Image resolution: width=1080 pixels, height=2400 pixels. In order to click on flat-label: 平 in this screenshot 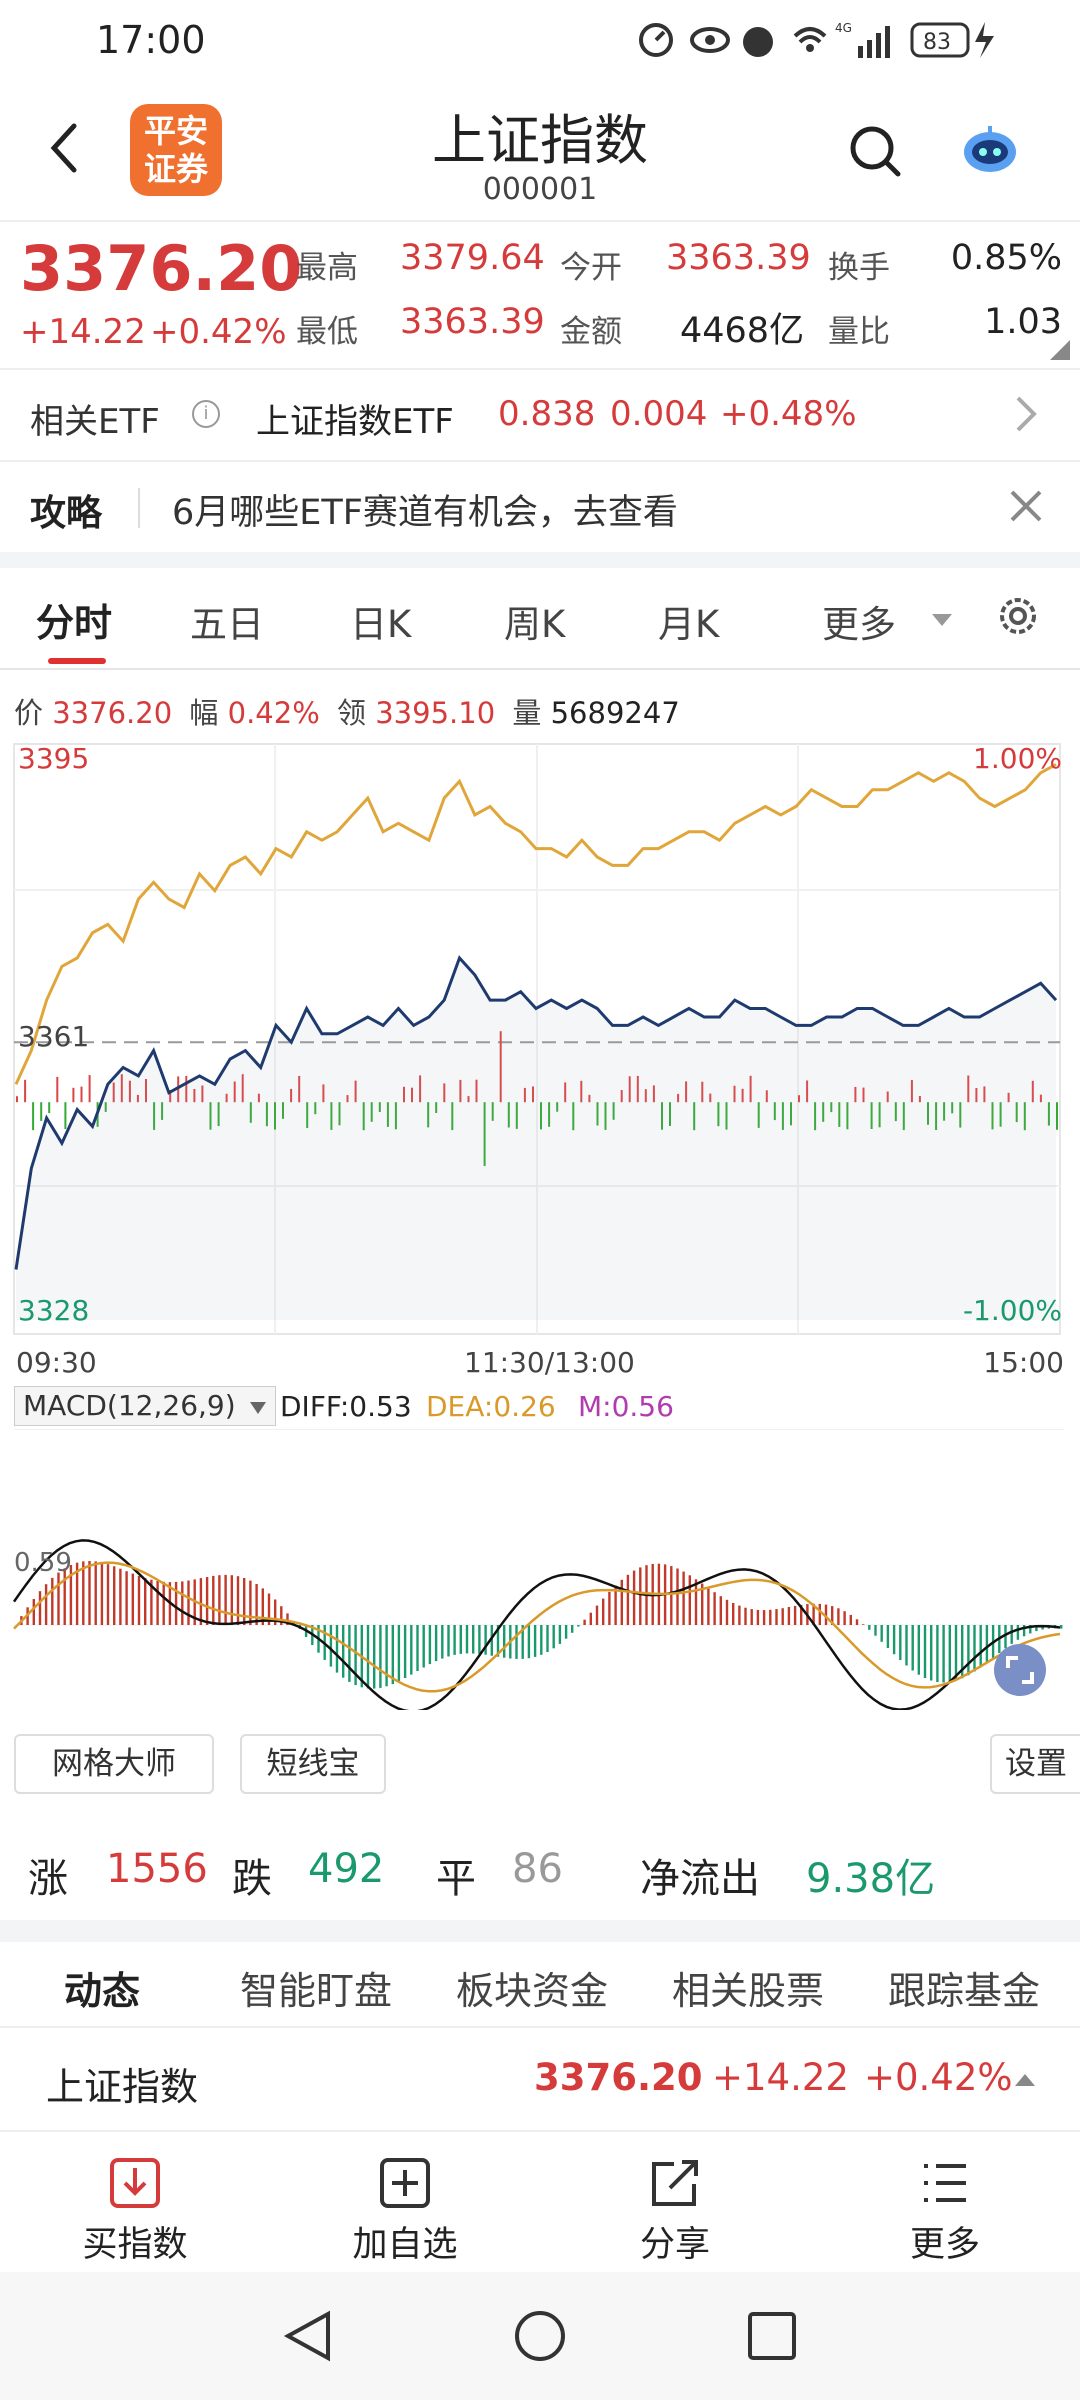, I will do `click(456, 1879)`.